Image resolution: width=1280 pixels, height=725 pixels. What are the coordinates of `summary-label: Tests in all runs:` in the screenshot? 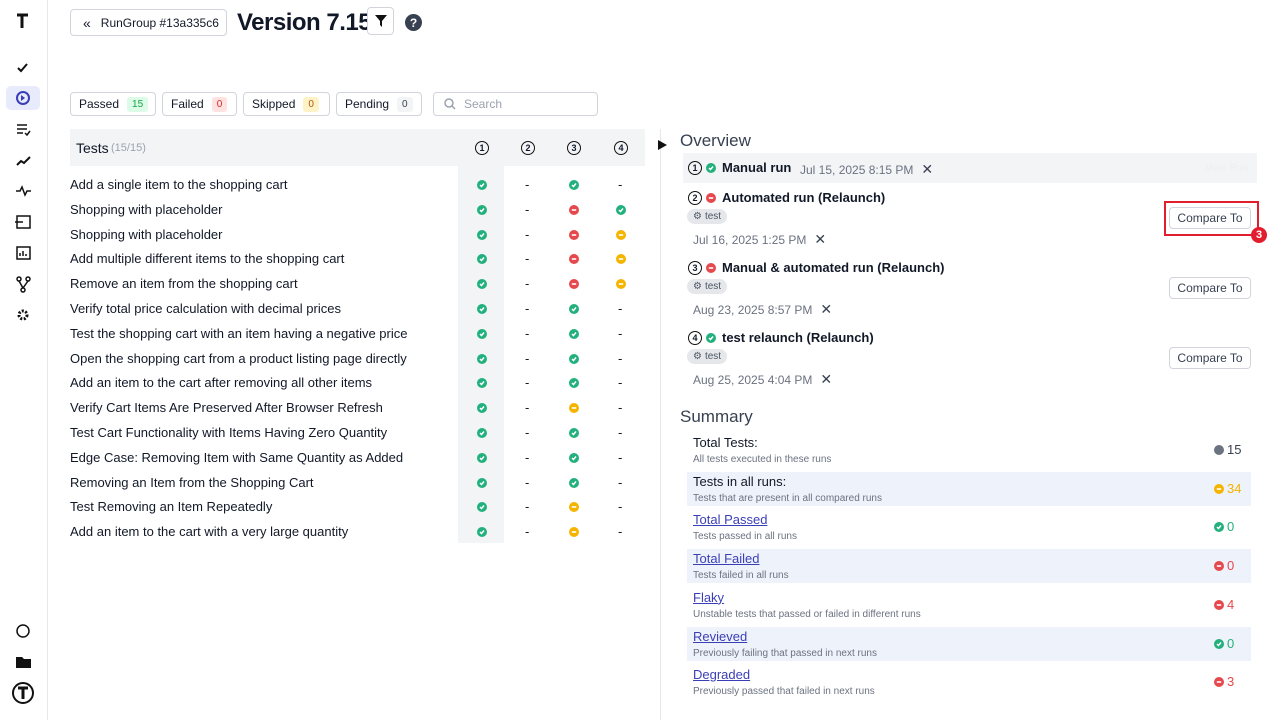 It's located at (740, 481).